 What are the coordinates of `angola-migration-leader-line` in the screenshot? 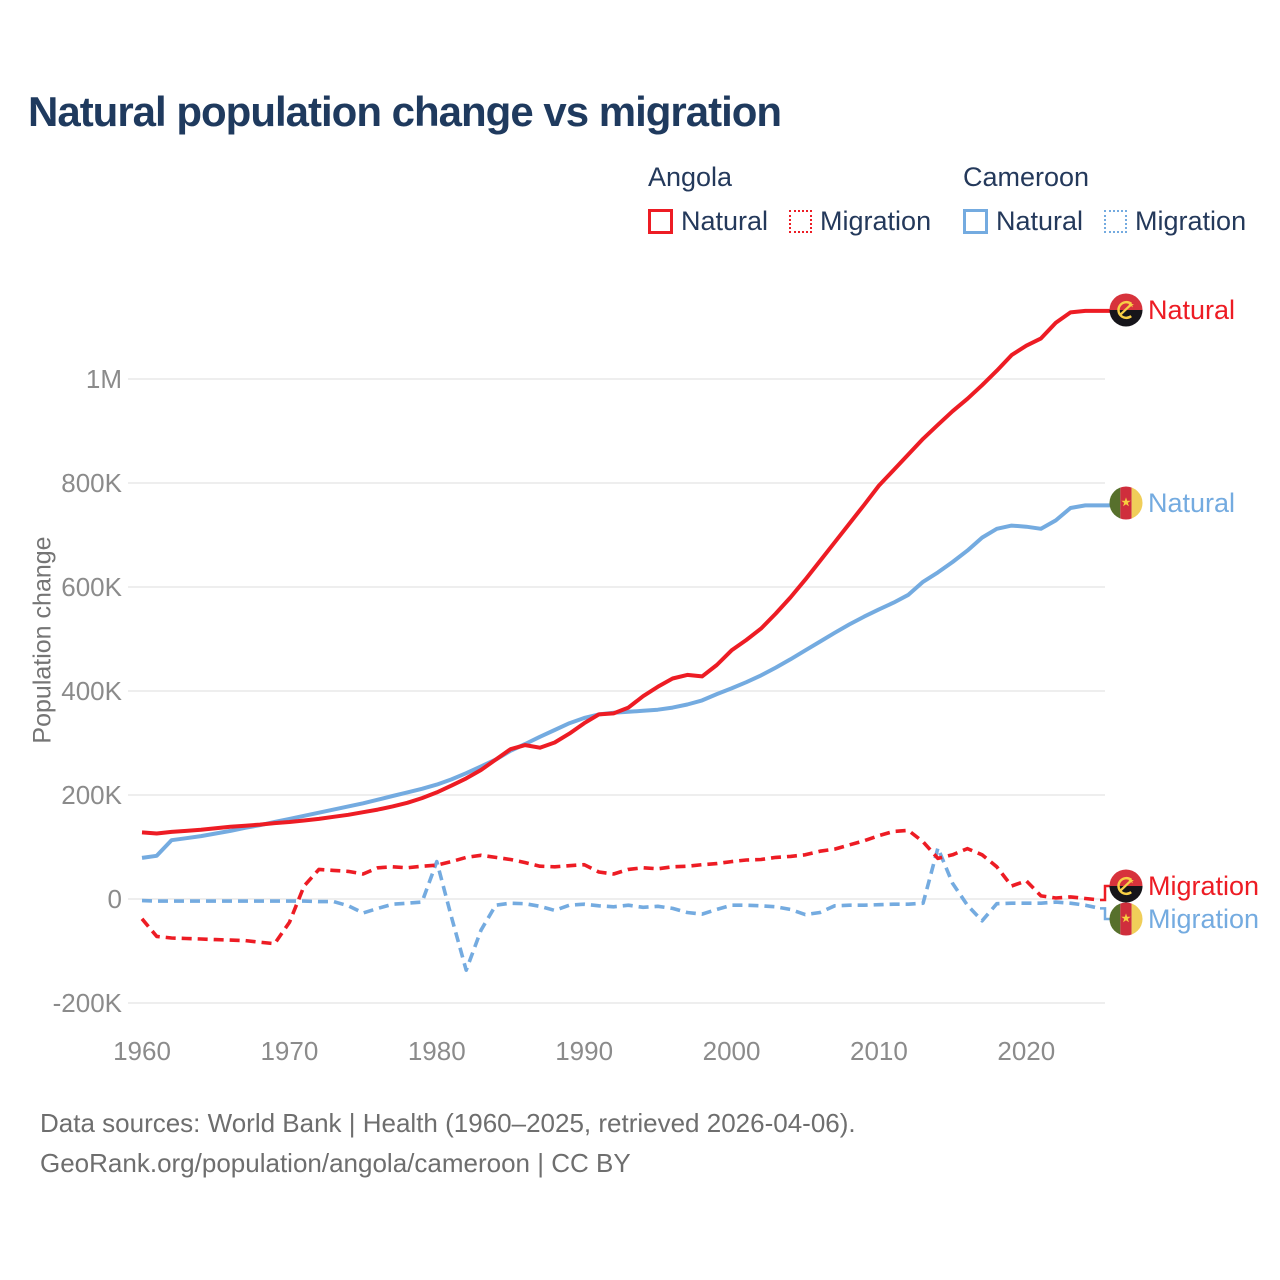 It's located at (1106, 893).